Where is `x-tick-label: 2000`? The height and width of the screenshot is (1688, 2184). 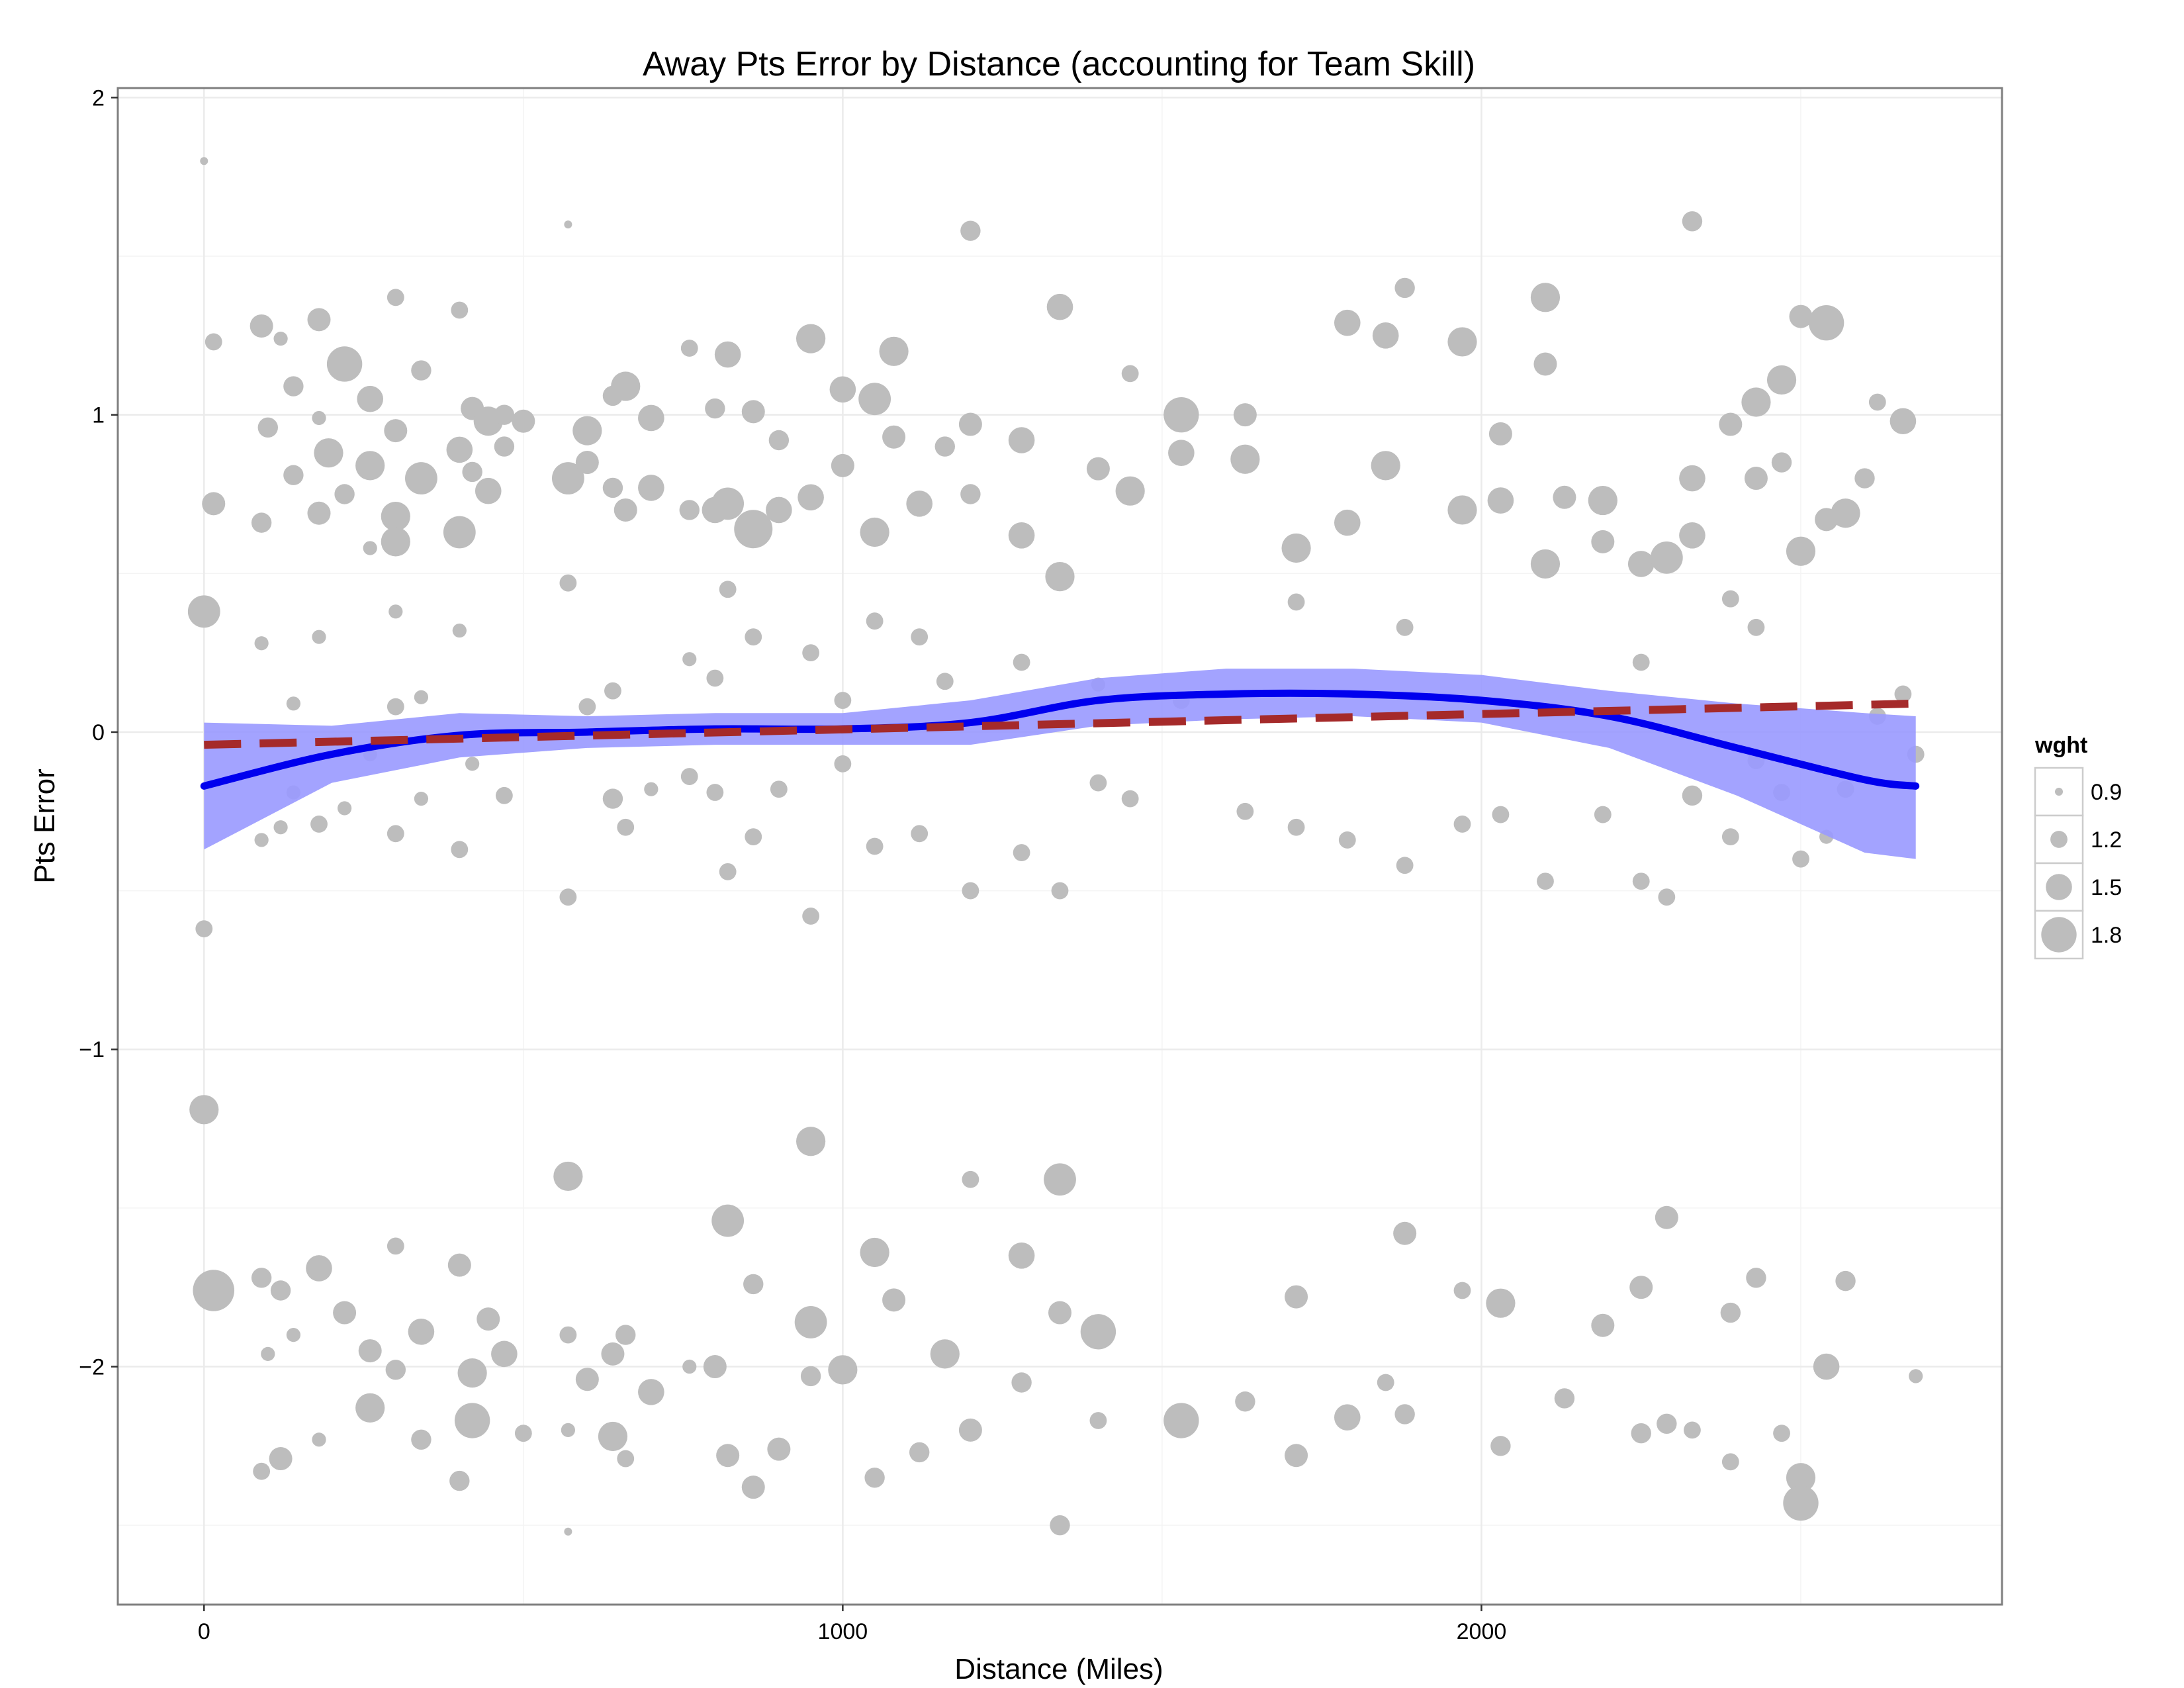 x-tick-label: 2000 is located at coordinates (1482, 1631).